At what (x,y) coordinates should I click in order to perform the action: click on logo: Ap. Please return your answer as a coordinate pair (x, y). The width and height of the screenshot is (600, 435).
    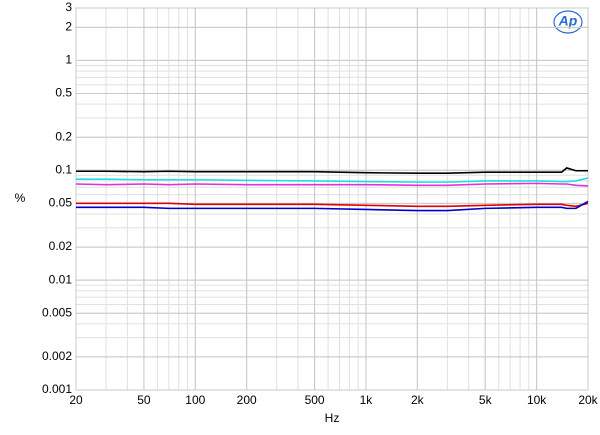
    Looking at the image, I should click on (568, 22).